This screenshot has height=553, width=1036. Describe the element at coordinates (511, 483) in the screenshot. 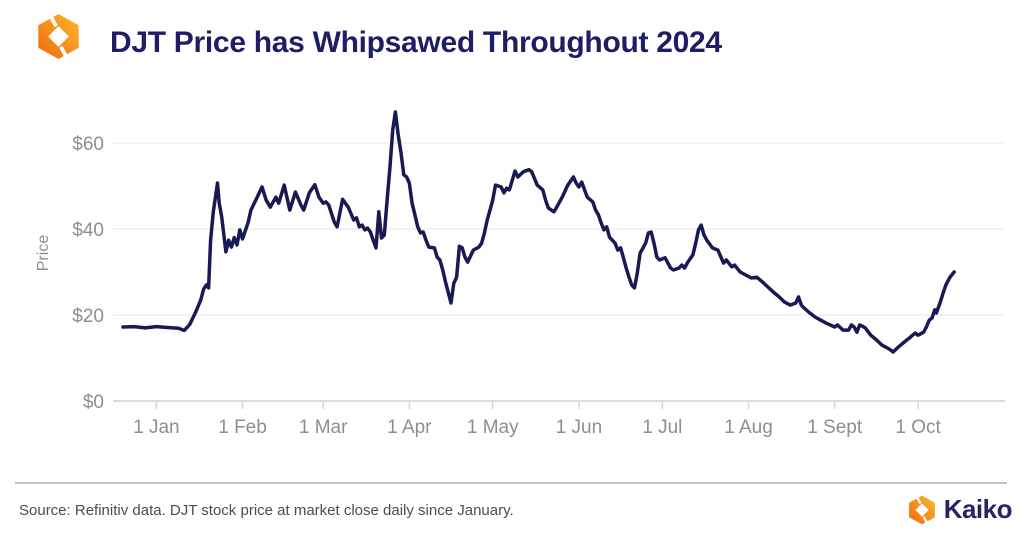

I see `footer-divider` at that location.